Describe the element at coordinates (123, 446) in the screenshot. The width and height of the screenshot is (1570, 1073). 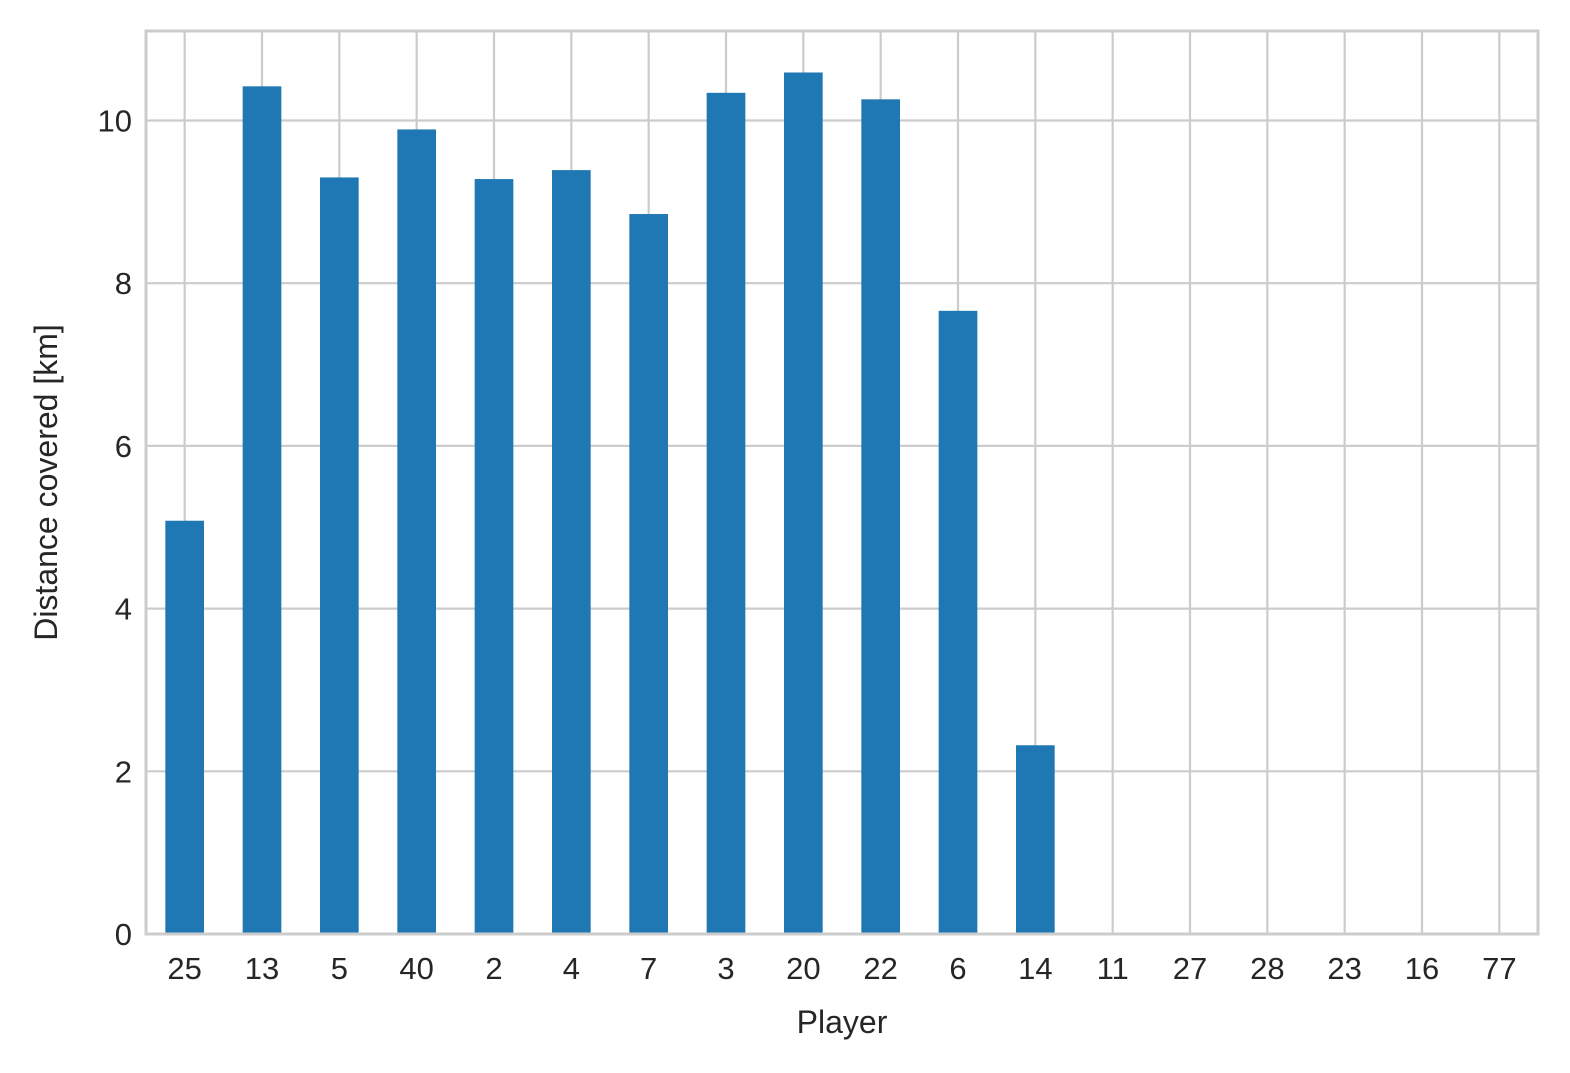
I see `y-tick-label: 6` at that location.